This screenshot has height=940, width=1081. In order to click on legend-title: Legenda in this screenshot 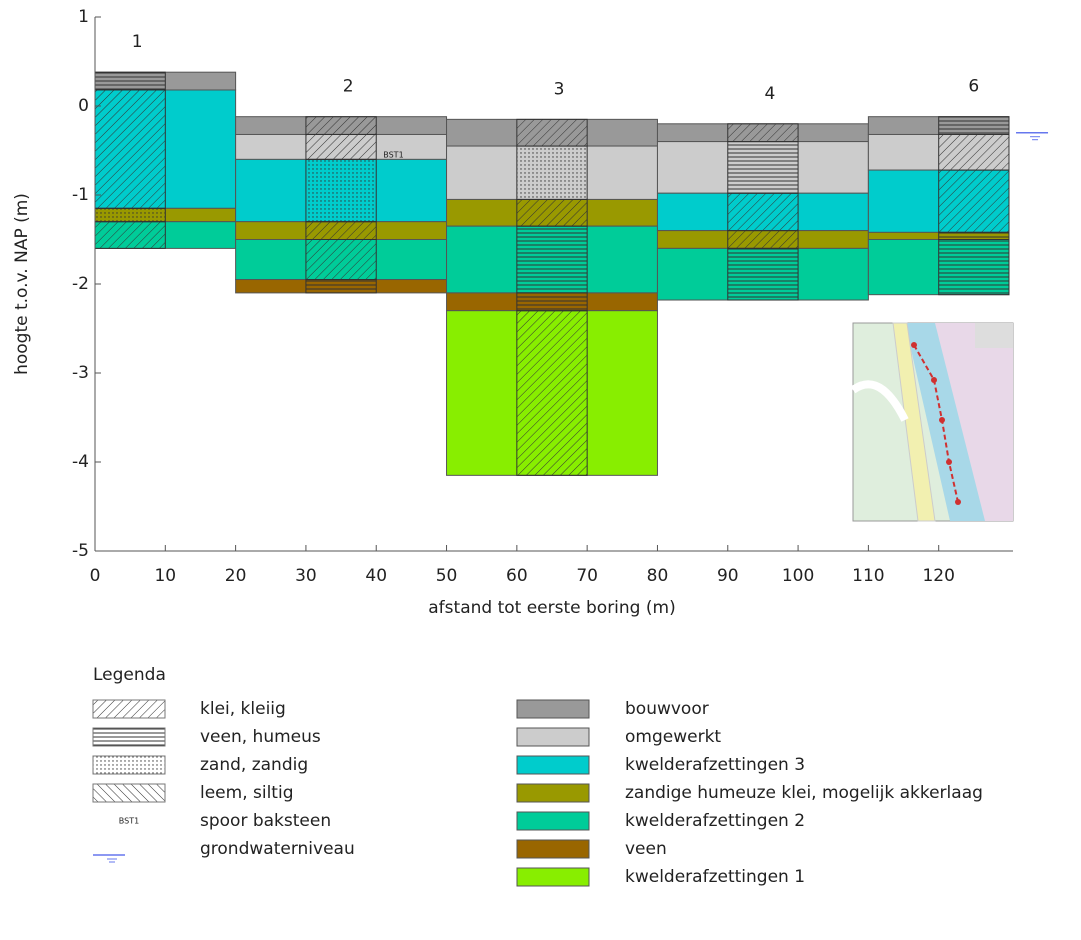, I will do `click(129, 675)`.